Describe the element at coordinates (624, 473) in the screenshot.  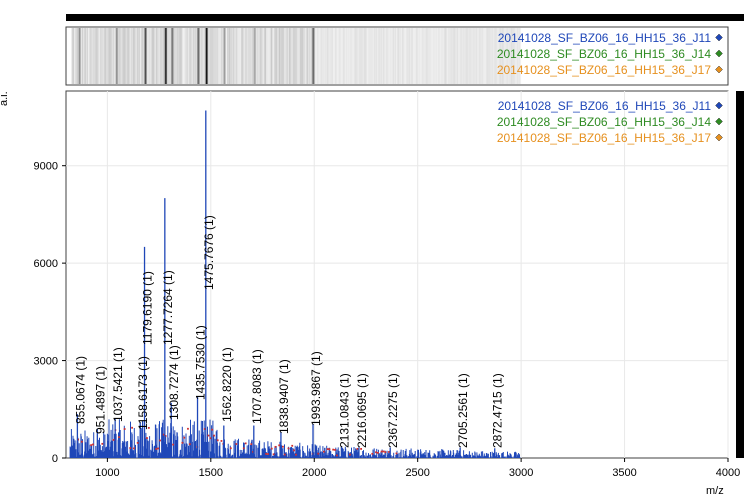
I see `x-tick-label: 3500` at that location.